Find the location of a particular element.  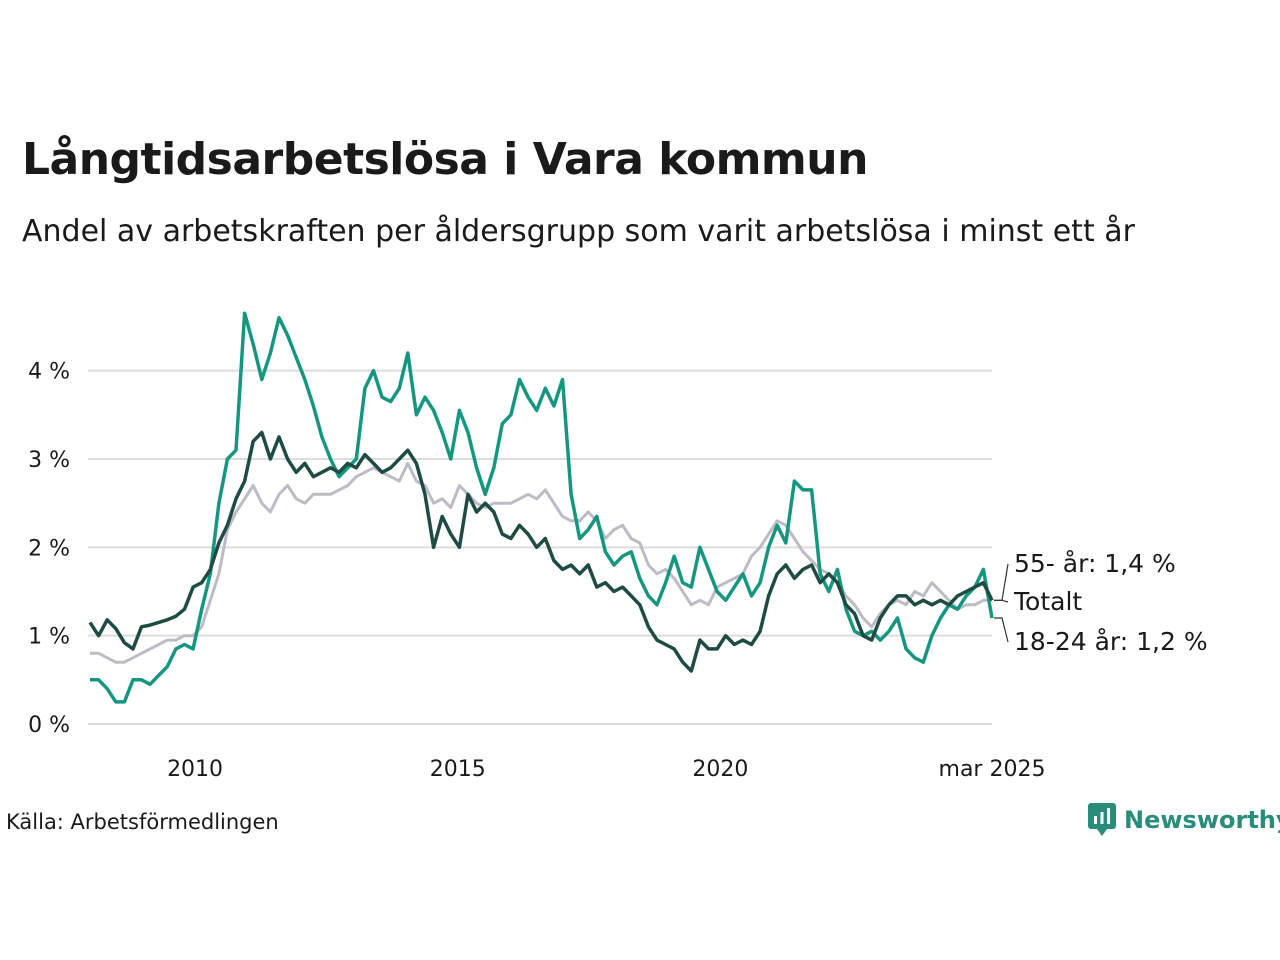

newsworthy-logo: Newsworthy is located at coordinates (1184, 820).